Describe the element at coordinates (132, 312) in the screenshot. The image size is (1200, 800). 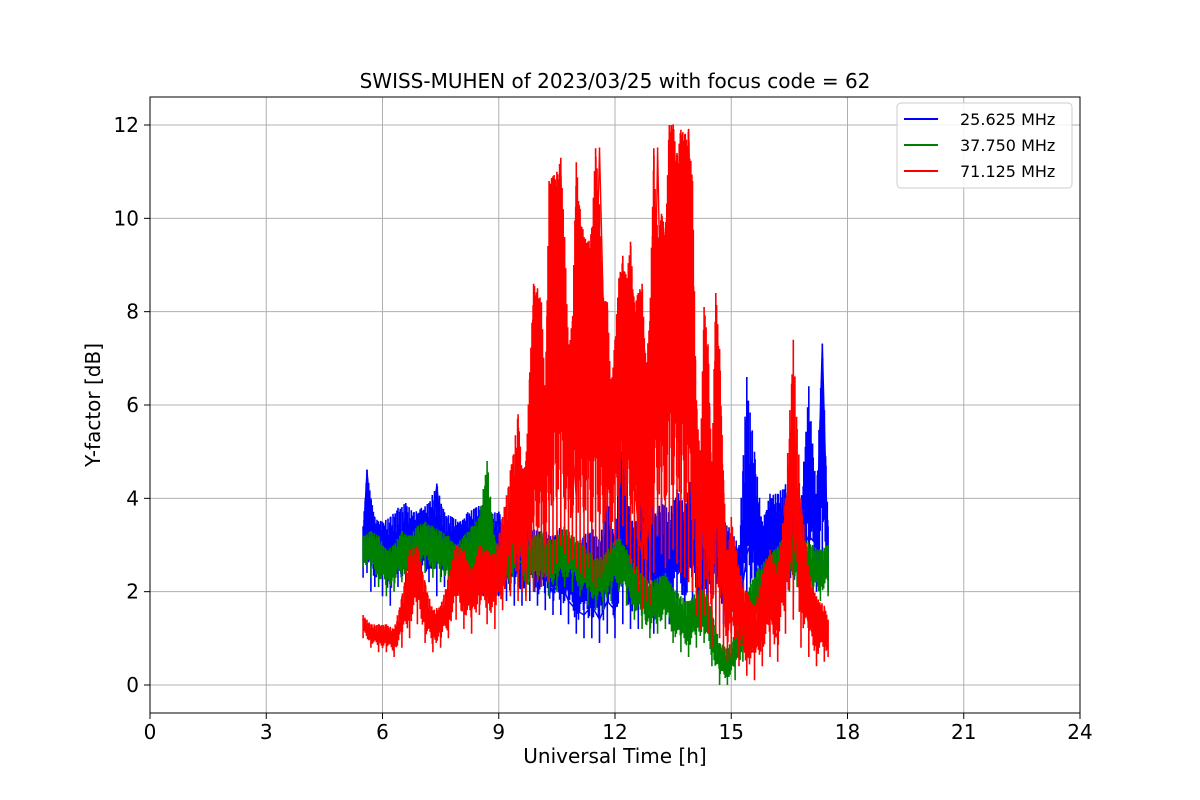
I see `y-tick-label: 8` at that location.